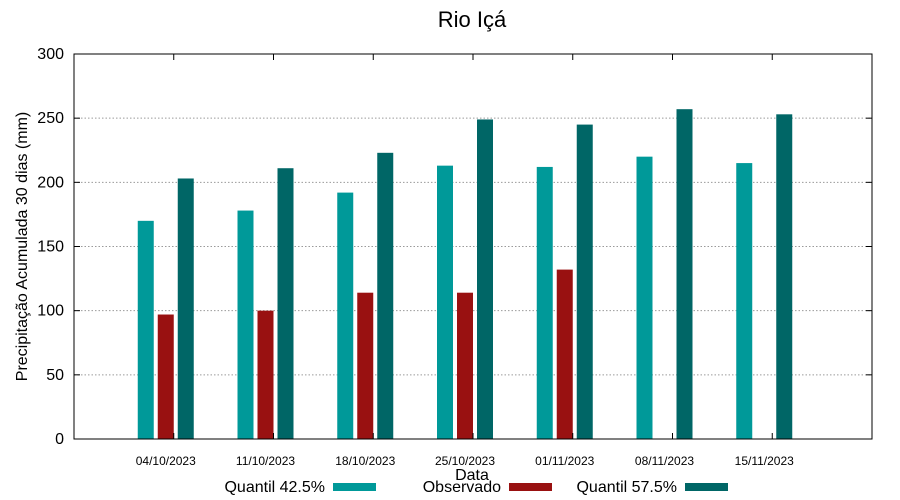 The image size is (900, 500). What do you see at coordinates (285, 303) in the screenshot?
I see `bar-quantil-57-5--1` at bounding box center [285, 303].